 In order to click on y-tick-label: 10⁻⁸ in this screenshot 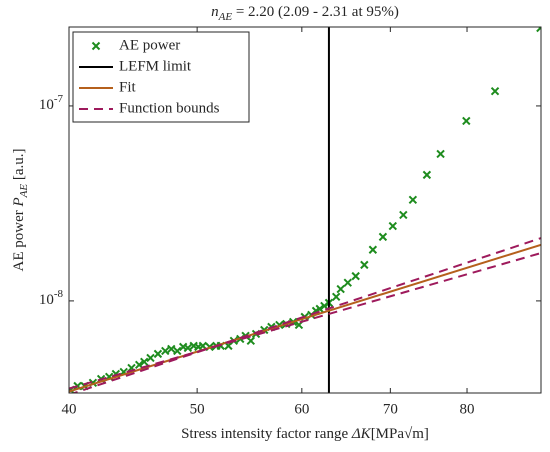, I will do `click(51, 297)`.